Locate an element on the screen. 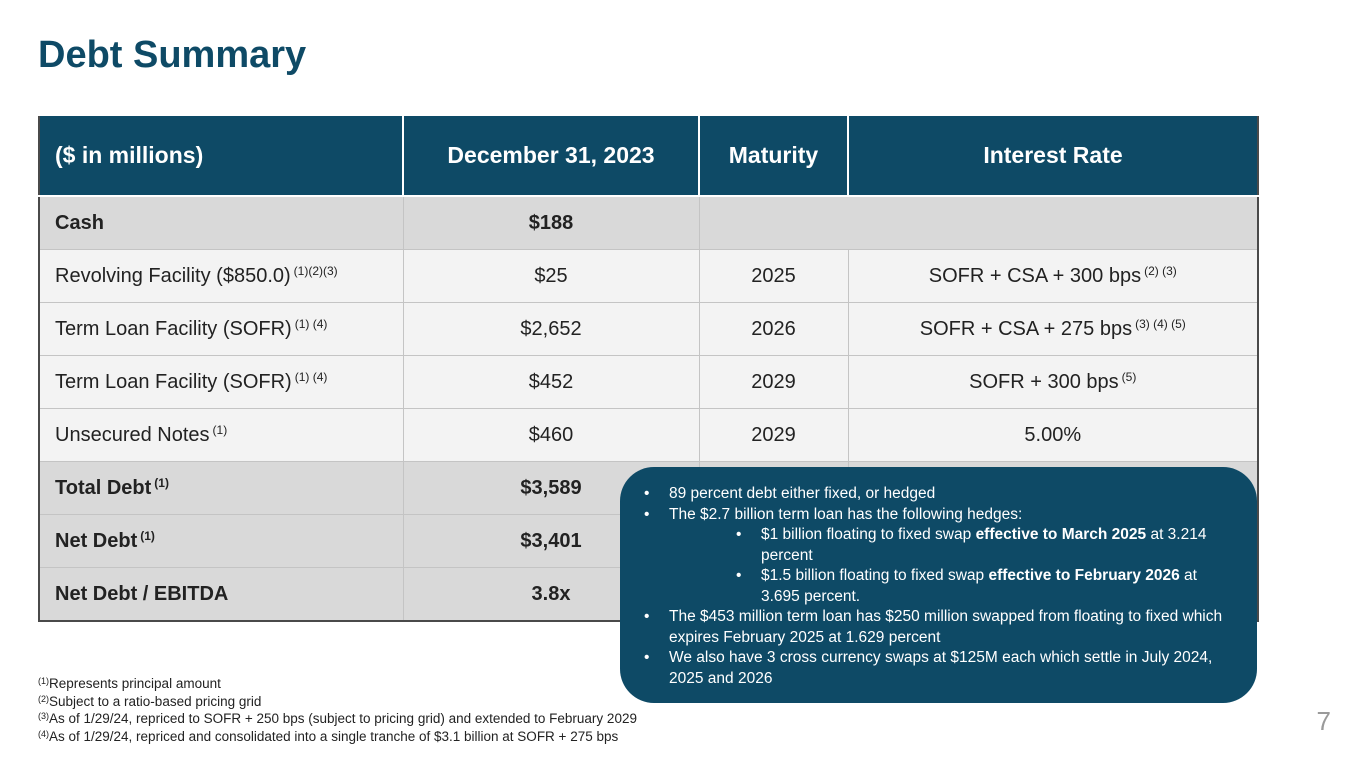  header-december-2023: December 31, 2023 is located at coordinates (551, 156).